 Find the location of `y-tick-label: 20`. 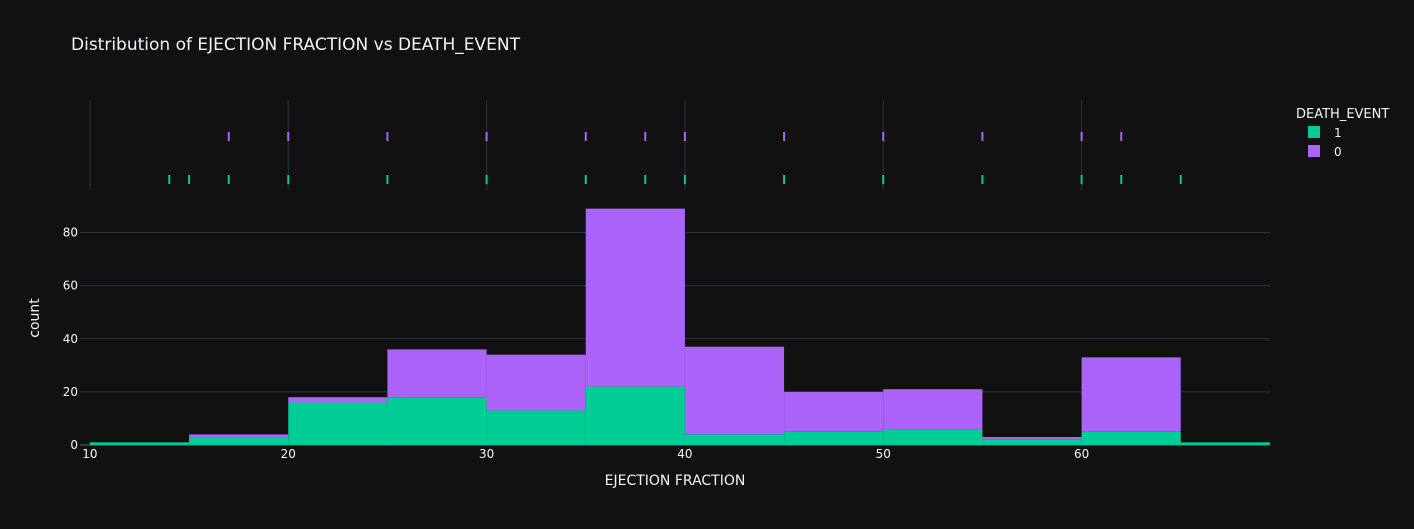

y-tick-label: 20 is located at coordinates (70, 392).